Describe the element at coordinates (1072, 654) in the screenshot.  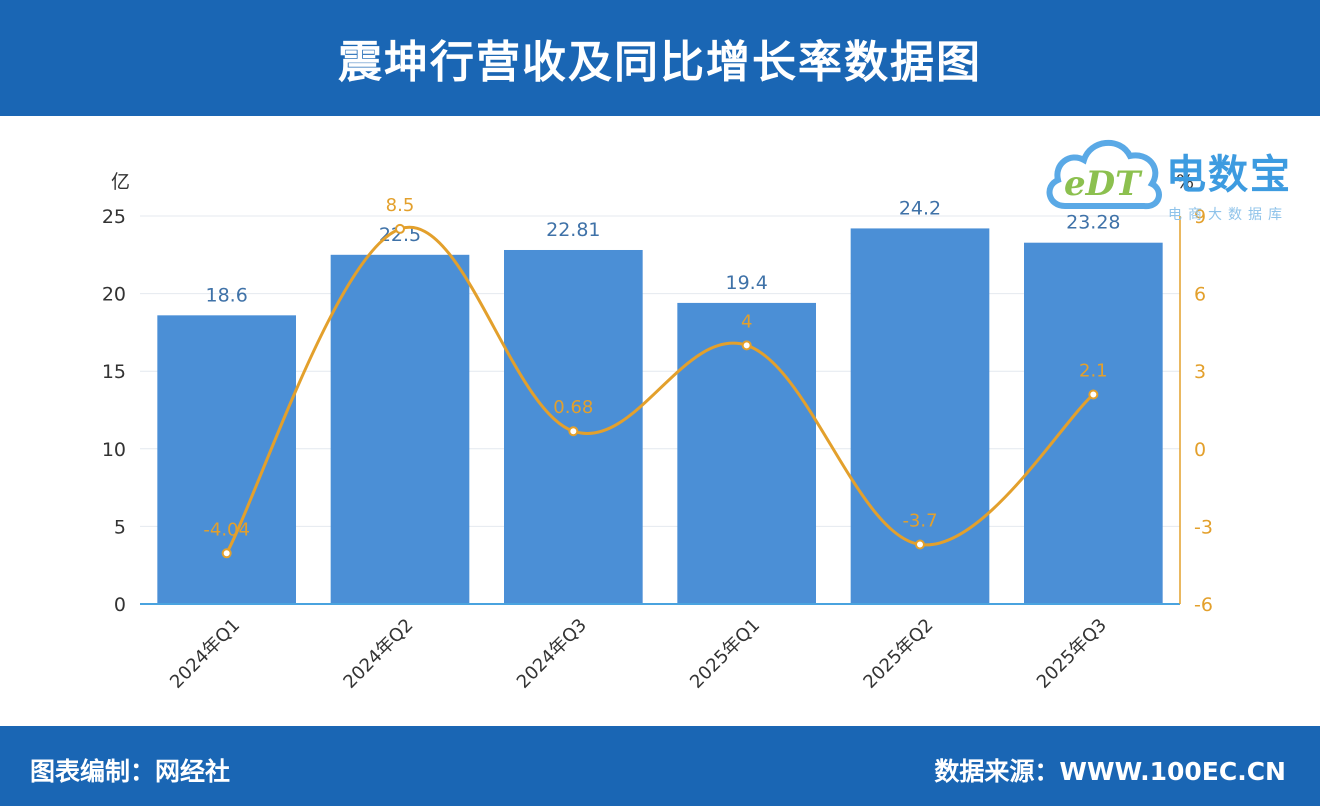
I see `x-tick-label: 2025年Q3` at that location.